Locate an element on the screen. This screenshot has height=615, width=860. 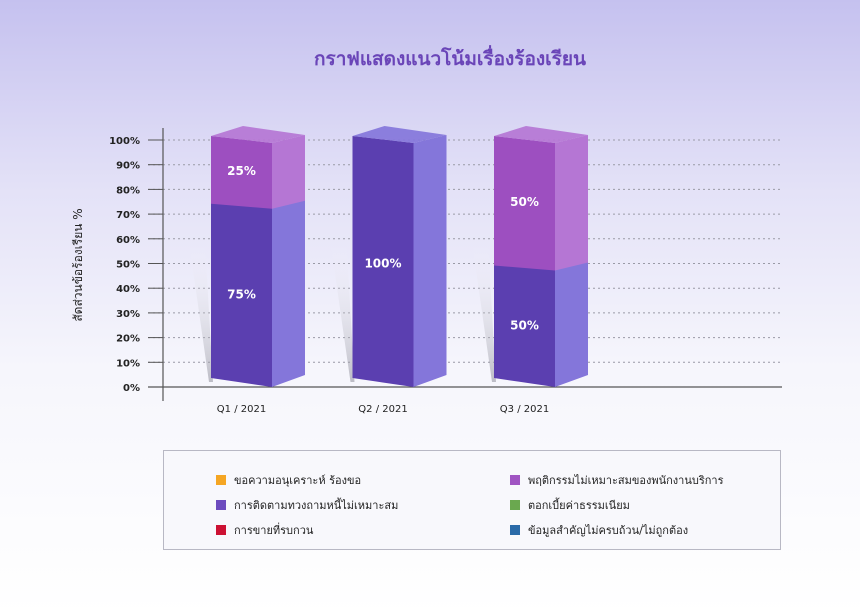
x-category-label: Q2 / 2021 is located at coordinates (382, 409).